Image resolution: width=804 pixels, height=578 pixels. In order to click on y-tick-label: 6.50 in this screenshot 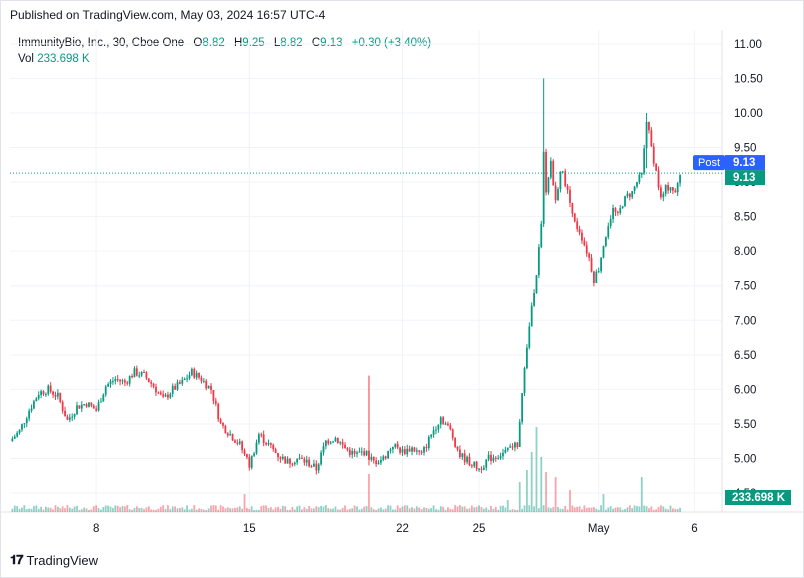, I will do `click(745, 356)`.